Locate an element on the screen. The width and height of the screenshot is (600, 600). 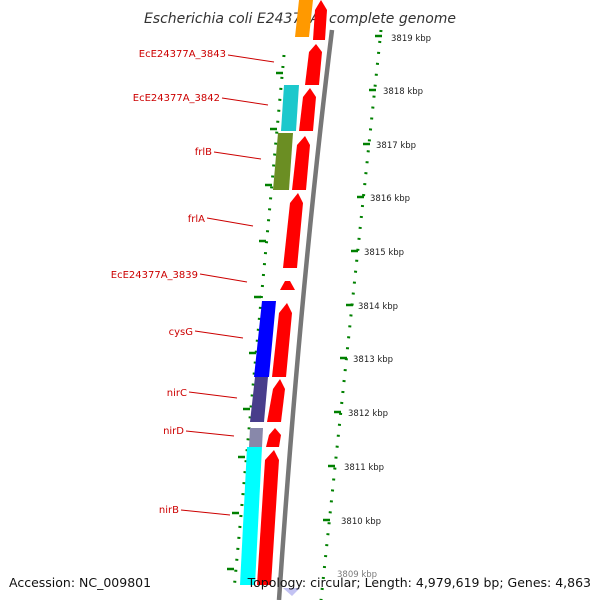
faint-gene-feature is located at coordinates (291, 592).